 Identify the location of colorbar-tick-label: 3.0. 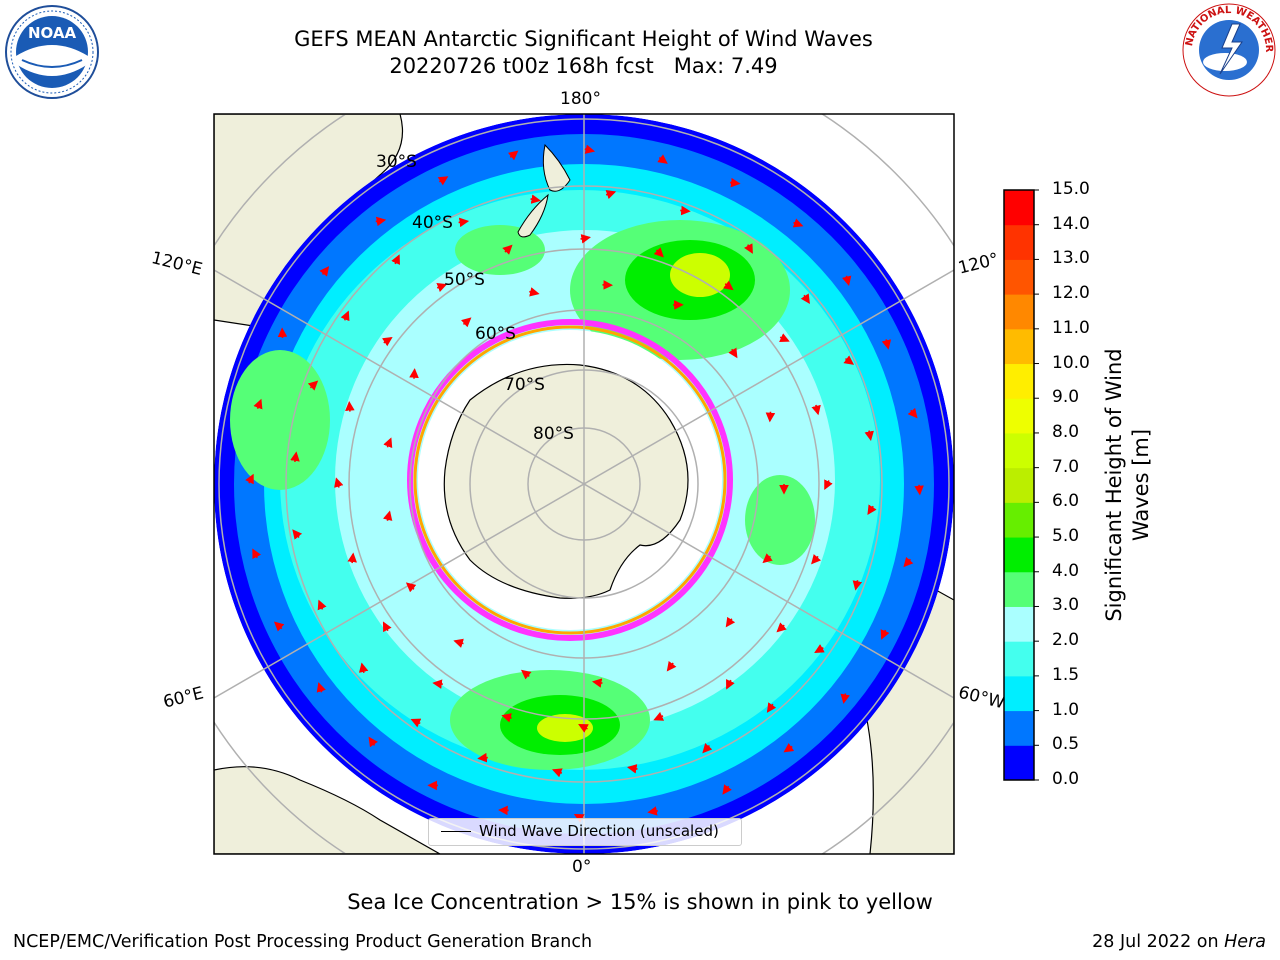
(1066, 605).